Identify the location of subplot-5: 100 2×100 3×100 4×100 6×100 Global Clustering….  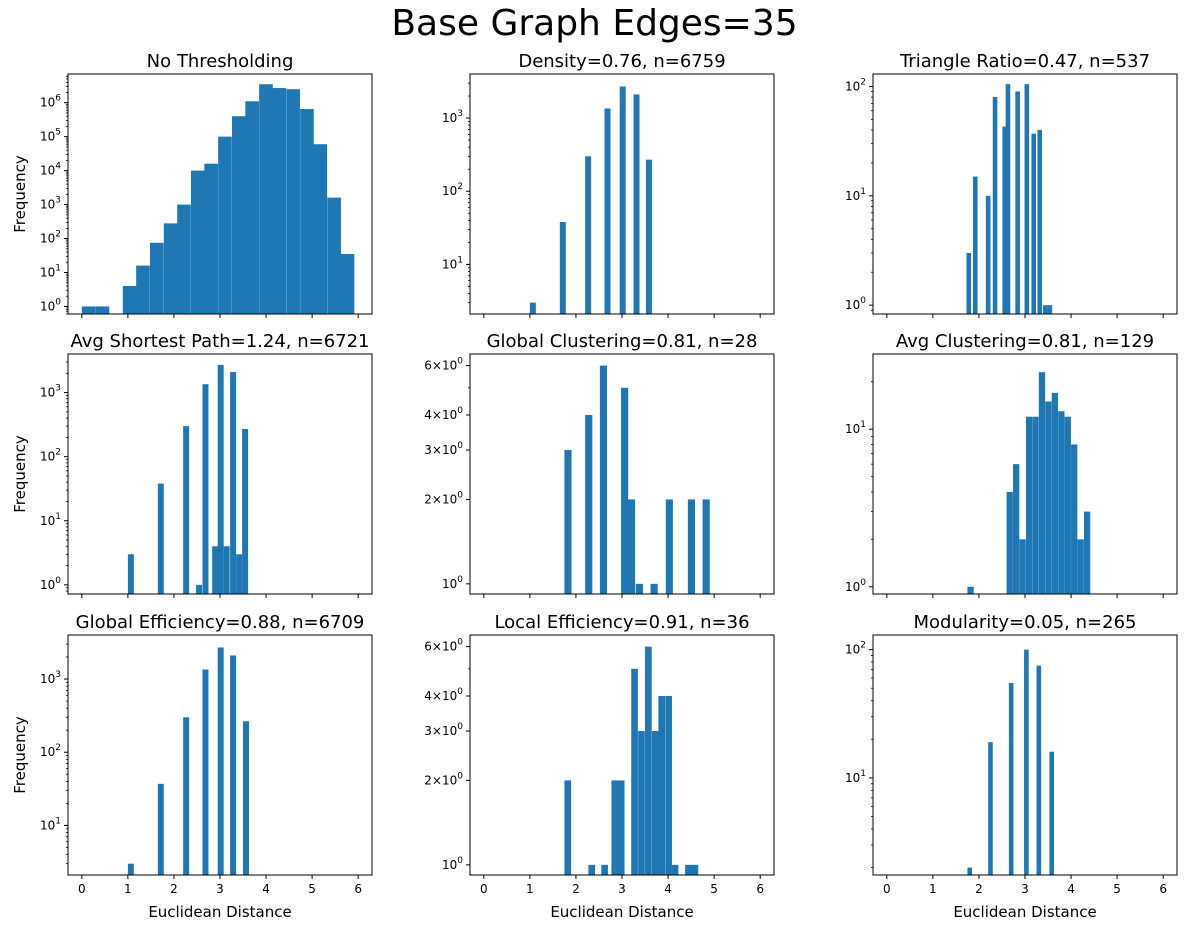
(599, 464).